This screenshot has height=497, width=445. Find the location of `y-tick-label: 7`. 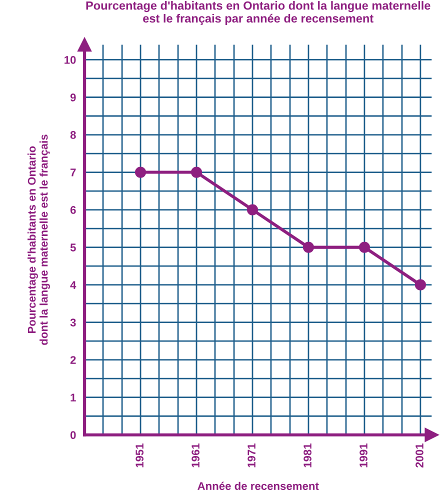

y-tick-label: 7 is located at coordinates (73, 172).